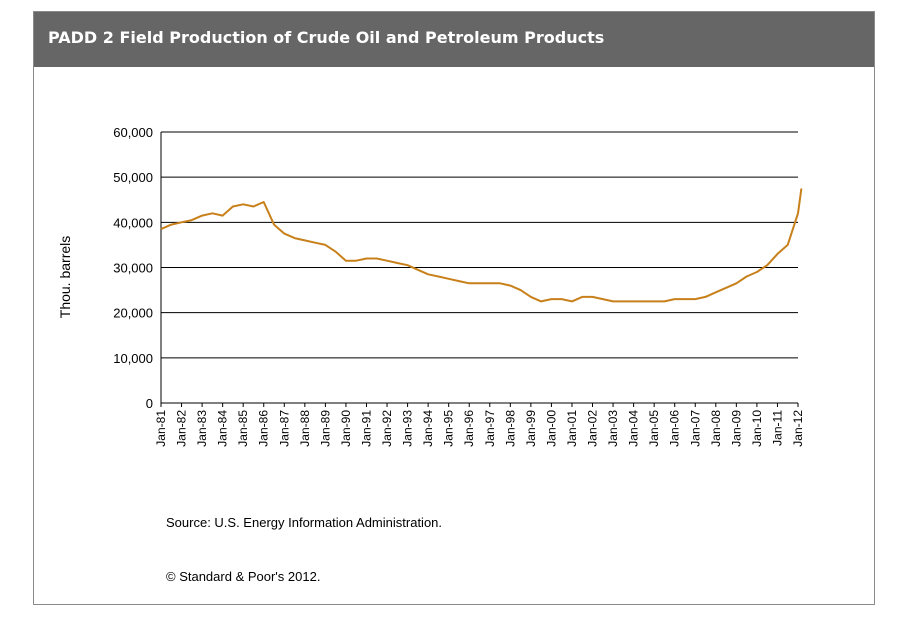 Image resolution: width=920 pixels, height=628 pixels. I want to click on x-tick-label: Jan-08, so click(716, 428).